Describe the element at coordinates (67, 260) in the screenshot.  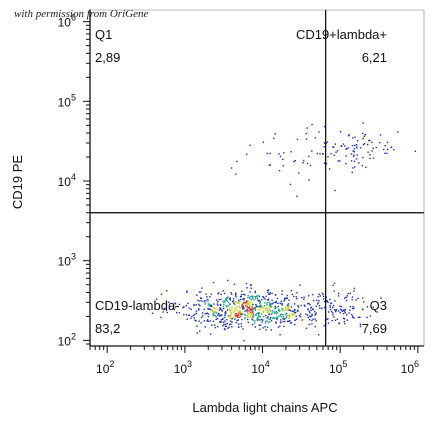
I see `y-tick-label: 10³` at that location.